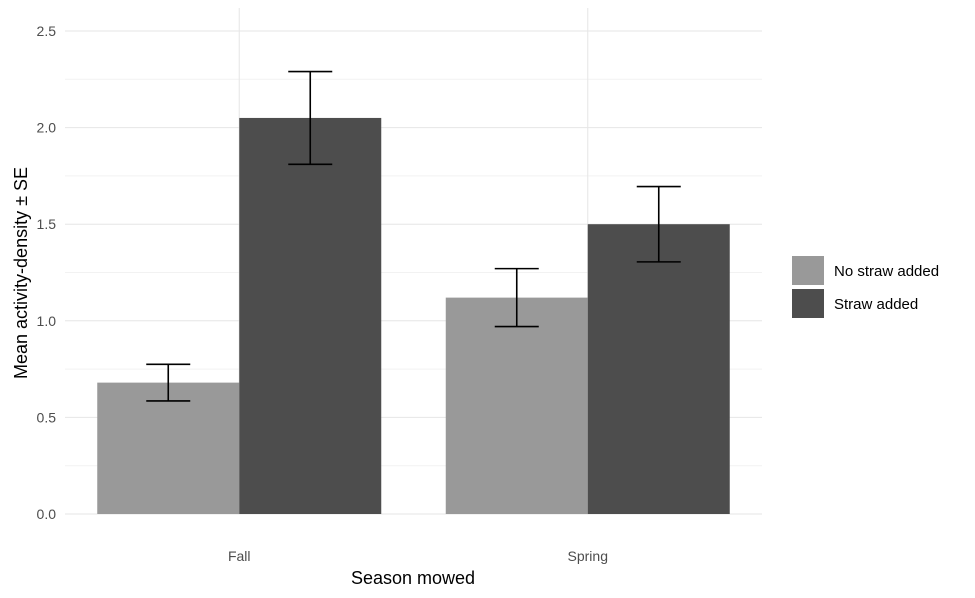 Image resolution: width=975 pixels, height=598 pixels. Describe the element at coordinates (808, 270) in the screenshot. I see `legend-swatch-no-straw` at that location.